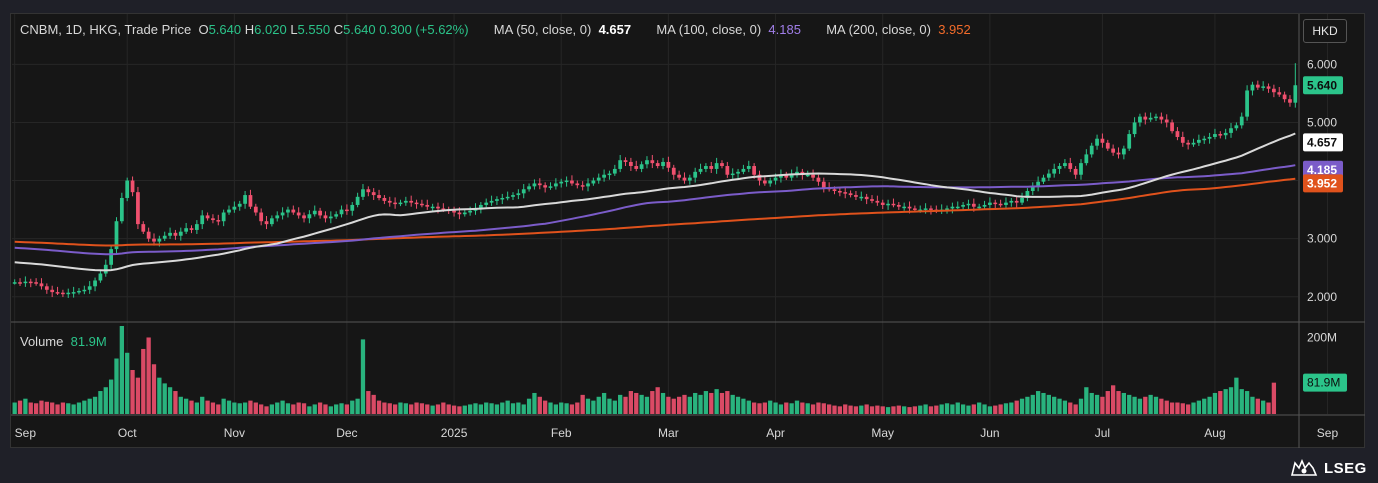  What do you see at coordinates (775, 433) in the screenshot?
I see `time-tick-label: Apr` at bounding box center [775, 433].